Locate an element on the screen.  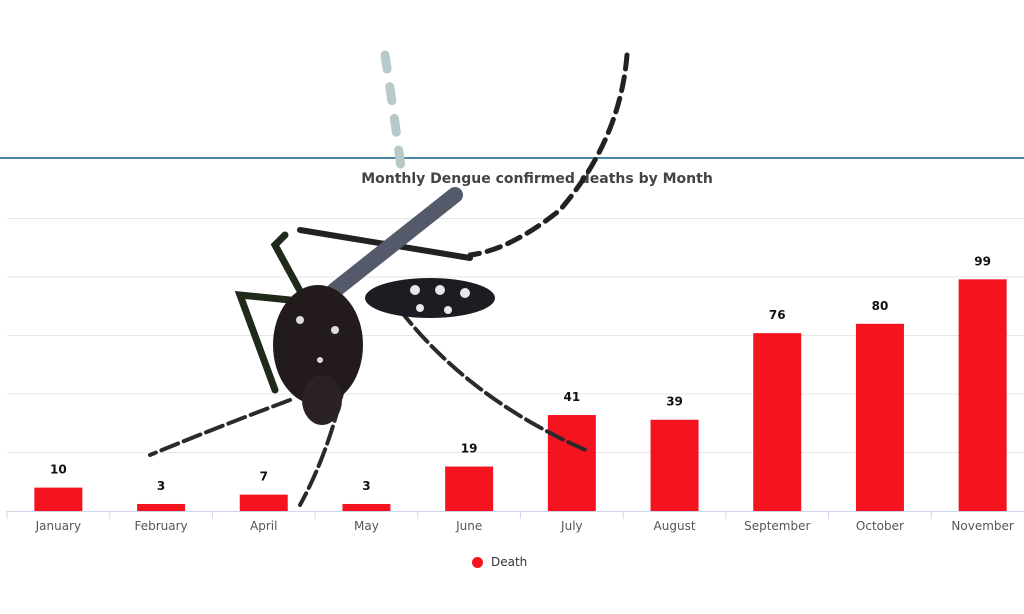
bar-january is located at coordinates (58, 499).